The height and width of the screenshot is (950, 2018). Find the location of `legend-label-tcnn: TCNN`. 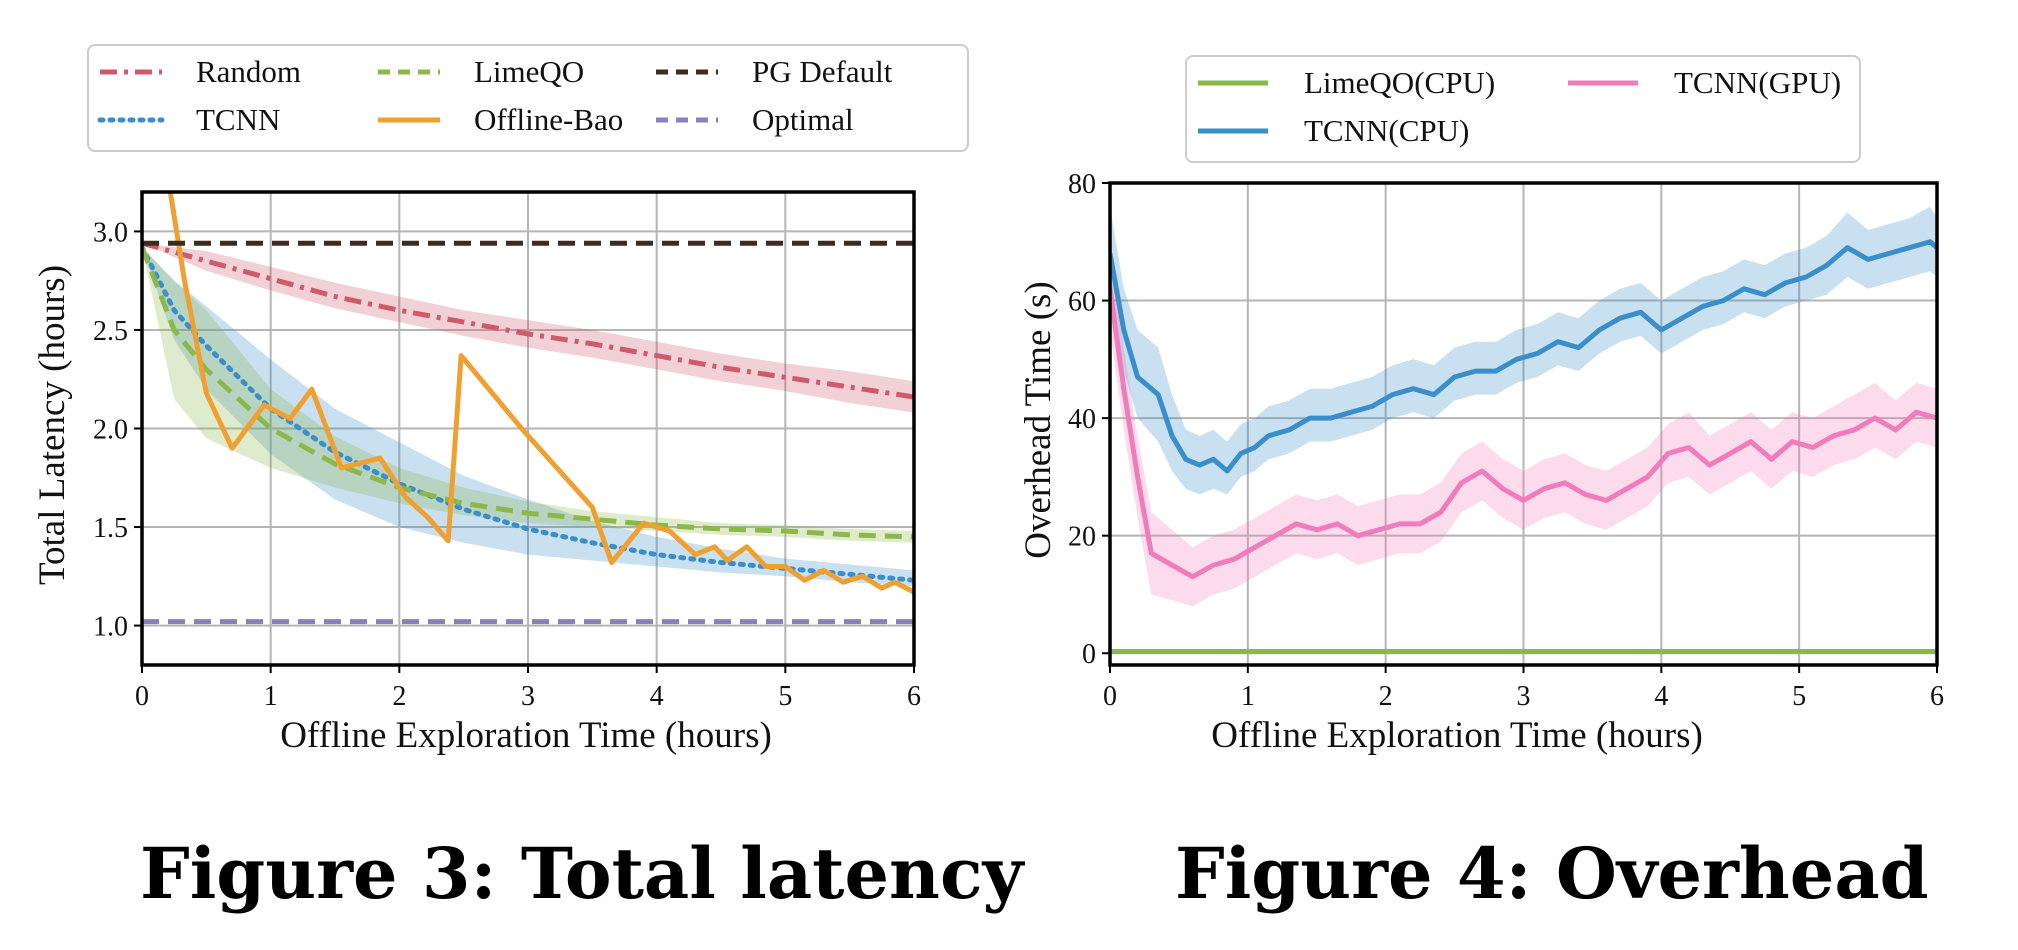

legend-label-tcnn: TCNN is located at coordinates (238, 119).